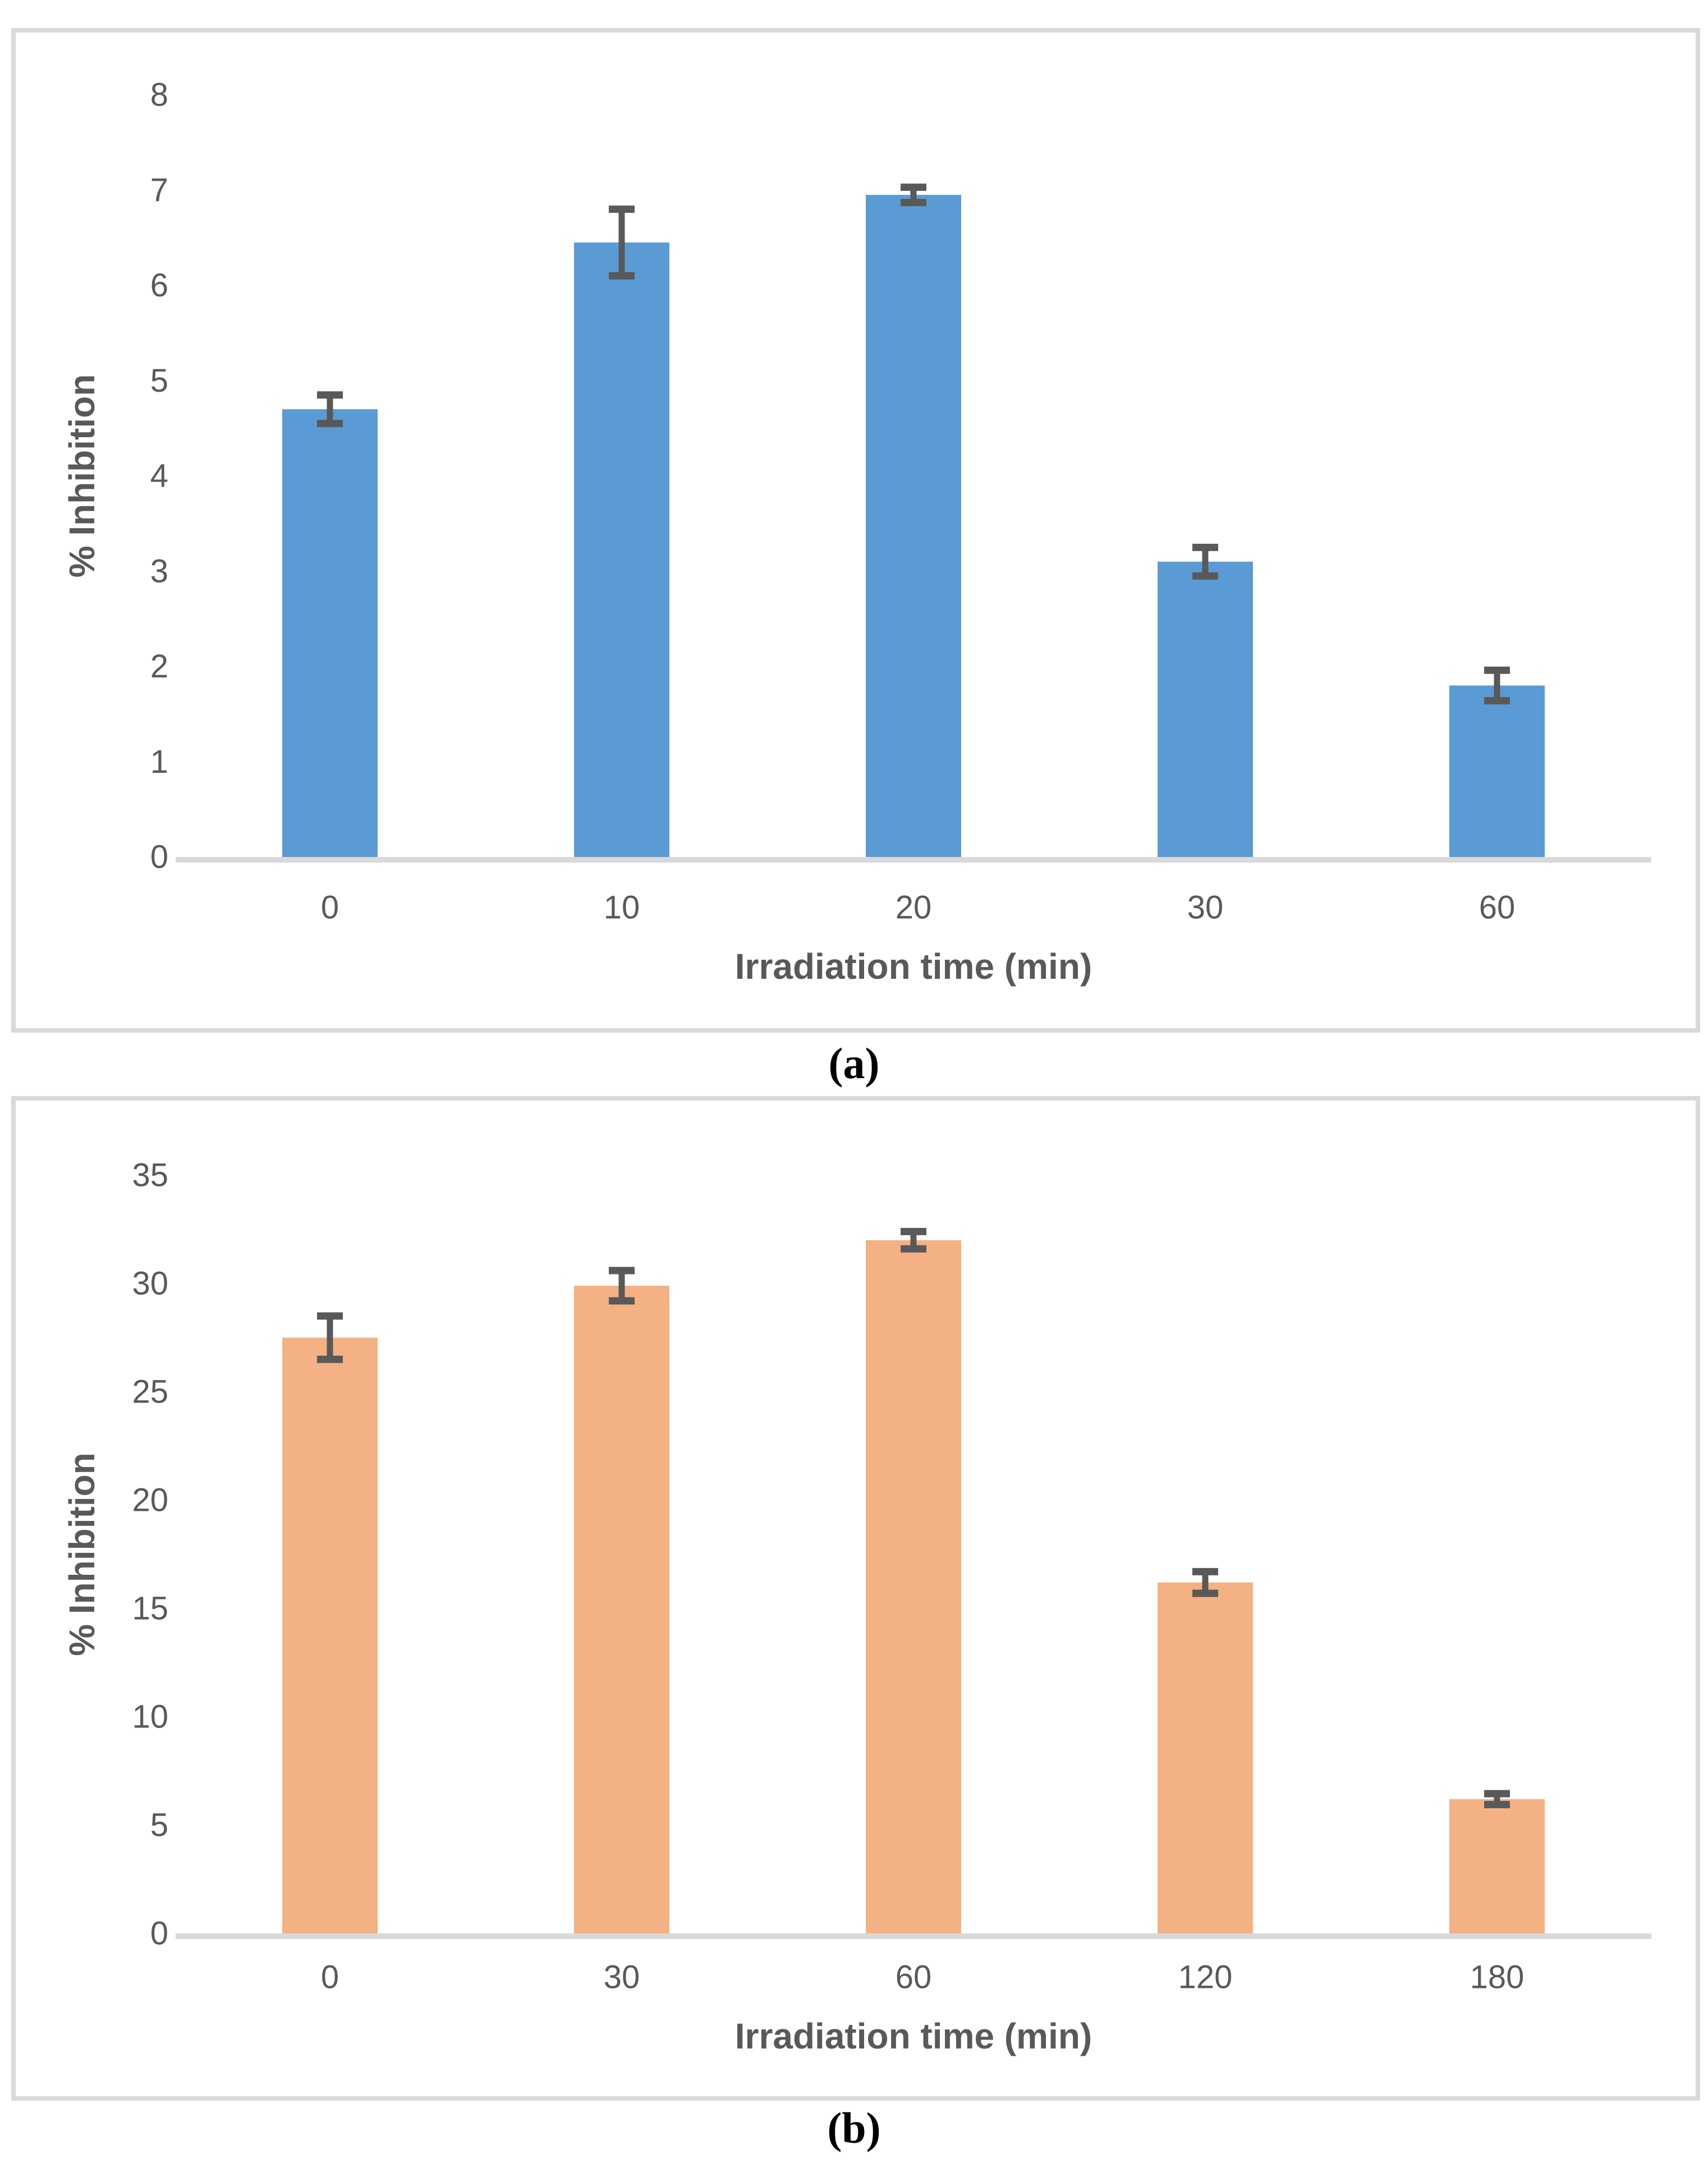 The height and width of the screenshot is (2177, 1708). Describe the element at coordinates (150, 1609) in the screenshot. I see `y-tick-label-15: 15` at that location.